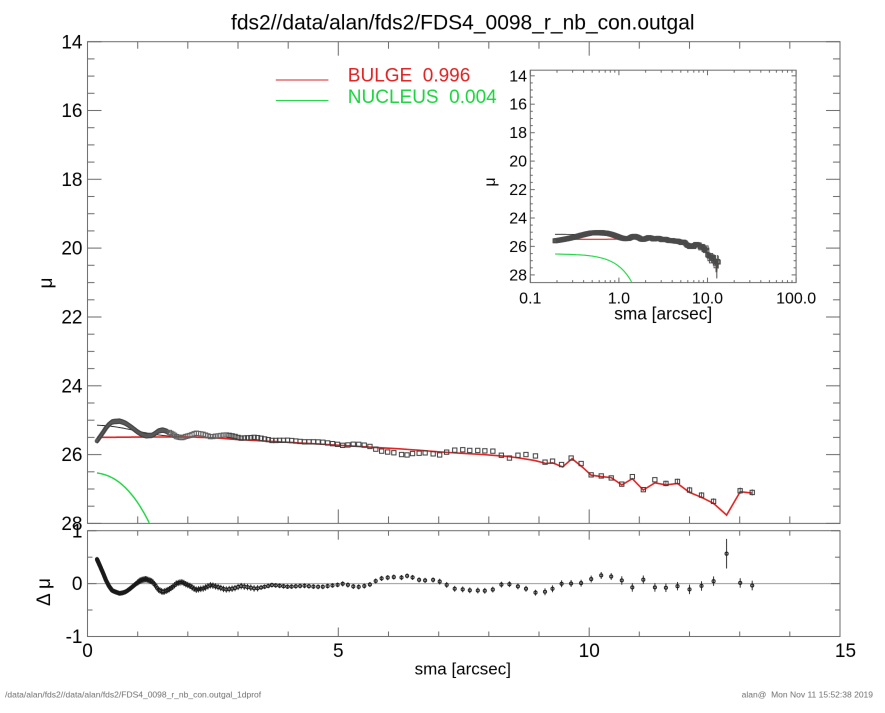  What do you see at coordinates (707, 299) in the screenshot?
I see `svg-text: 10.0` at bounding box center [707, 299].